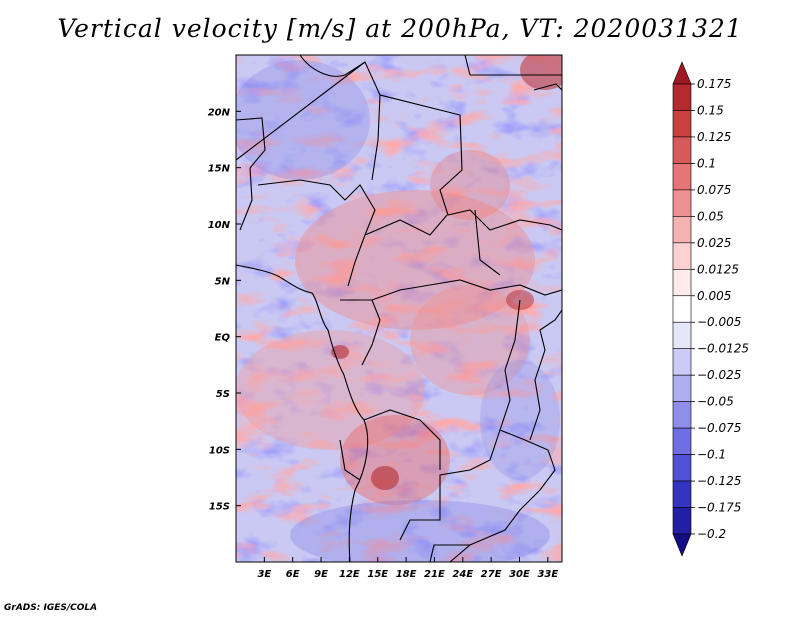 This screenshot has height=618, width=800. What do you see at coordinates (219, 450) in the screenshot?
I see `lat-label: 10S` at bounding box center [219, 450].